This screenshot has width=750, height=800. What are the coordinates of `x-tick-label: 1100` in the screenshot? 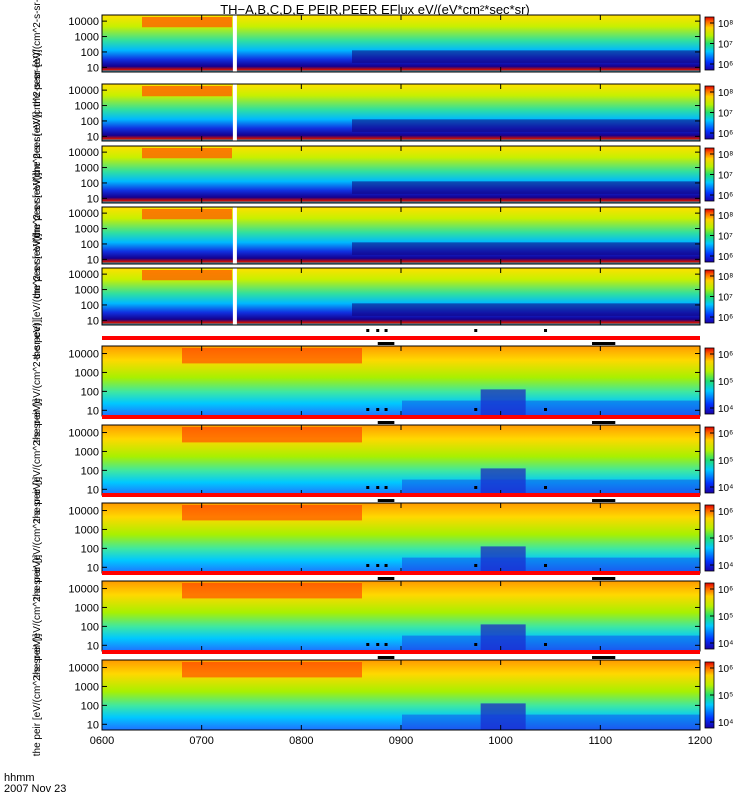 It's located at (601, 741).